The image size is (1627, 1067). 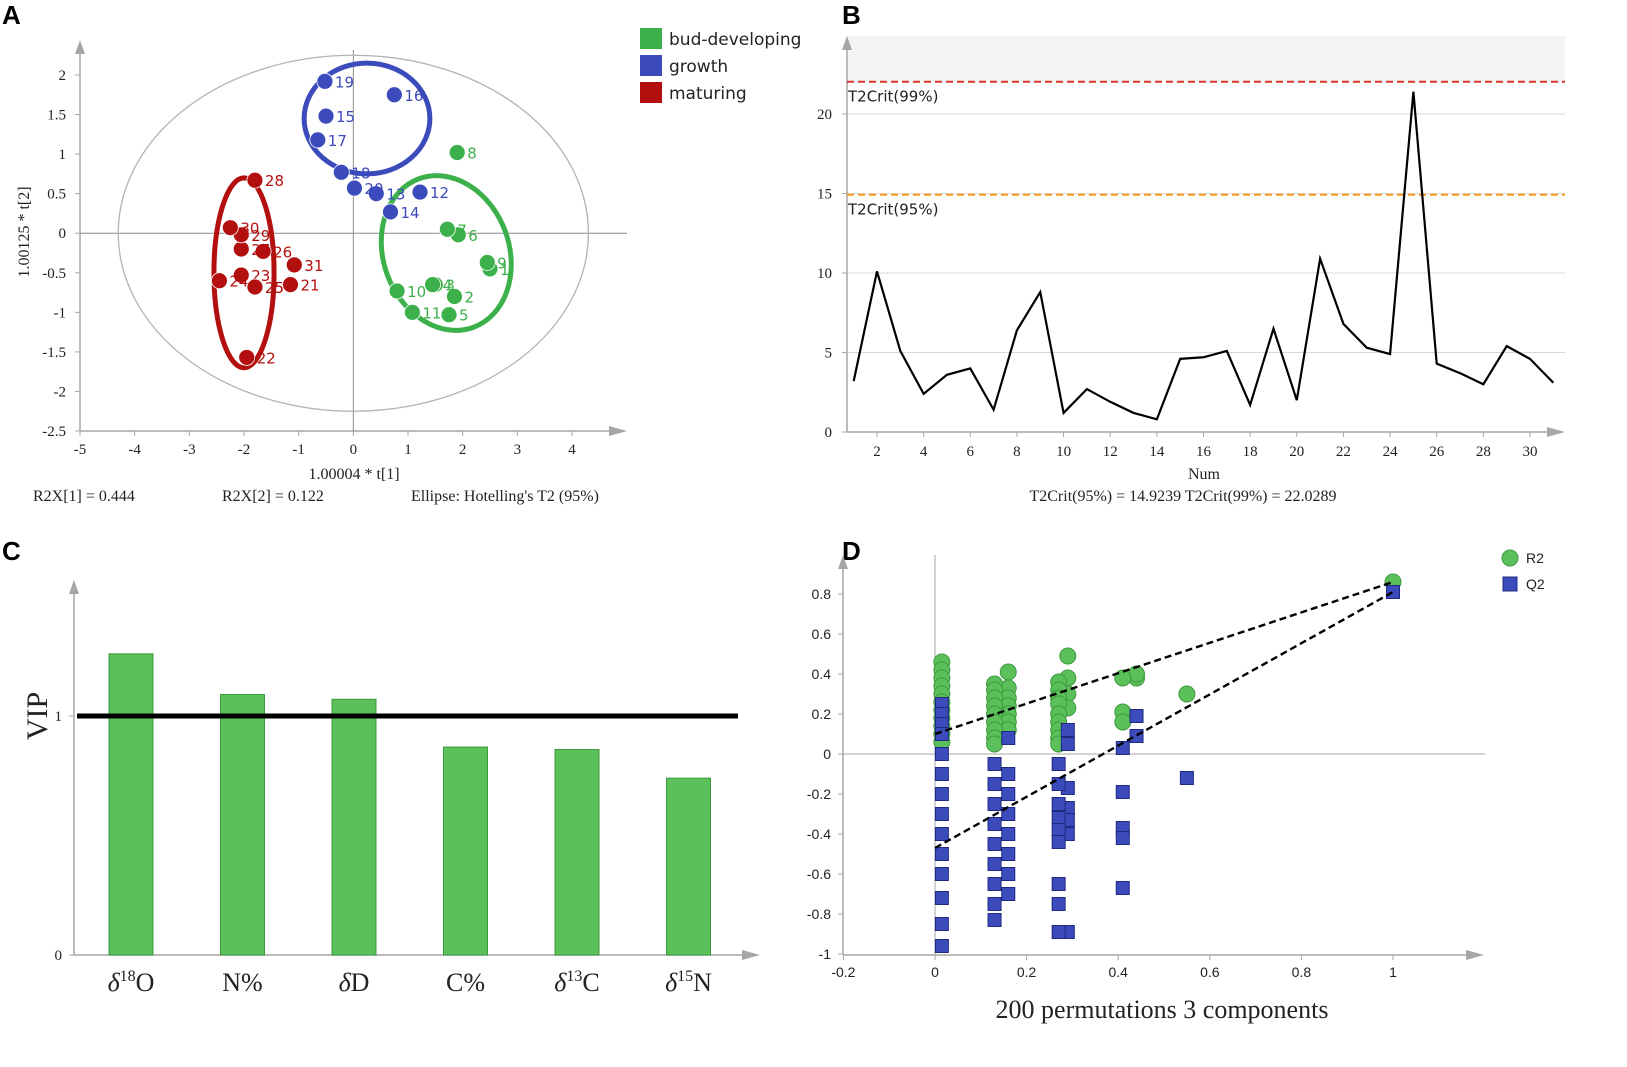 I want to click on a-x-axis-arrow, so click(x=618, y=431).